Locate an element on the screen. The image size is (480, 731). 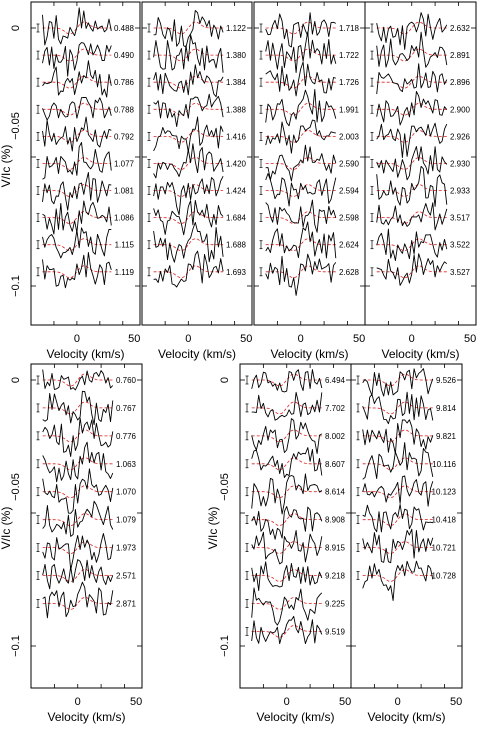
rotational-phase-label: 8.915 is located at coordinates (335, 548).